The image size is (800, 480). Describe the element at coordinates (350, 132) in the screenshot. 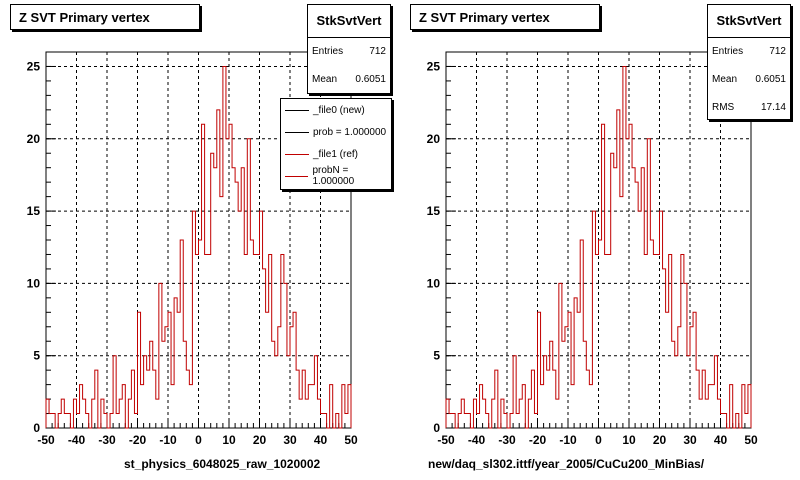

I see `legend-label: prob = 1.000000` at that location.